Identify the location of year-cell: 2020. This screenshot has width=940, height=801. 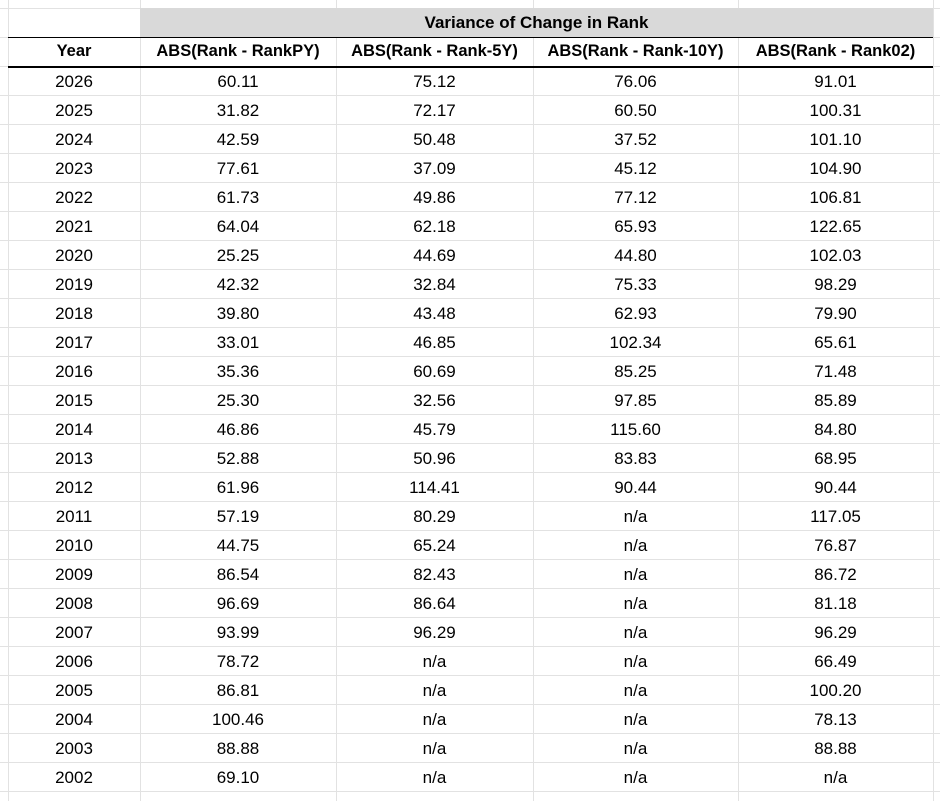
(74, 255).